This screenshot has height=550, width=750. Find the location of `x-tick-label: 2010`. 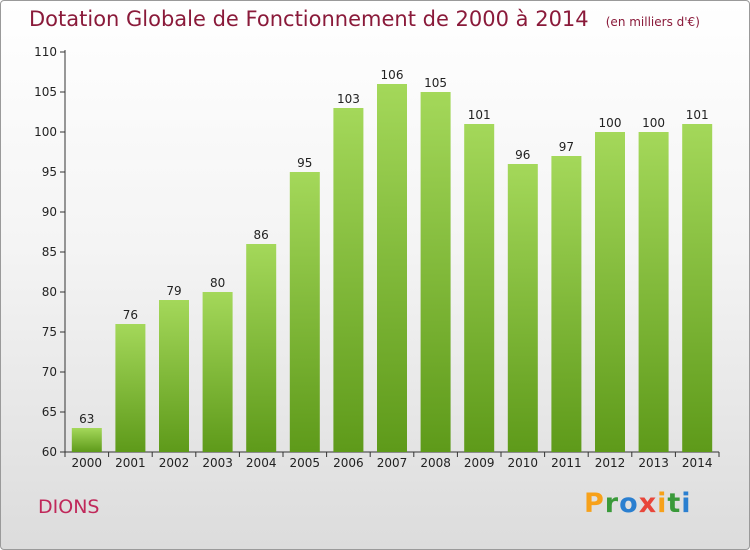

x-tick-label: 2010 is located at coordinates (523, 463).